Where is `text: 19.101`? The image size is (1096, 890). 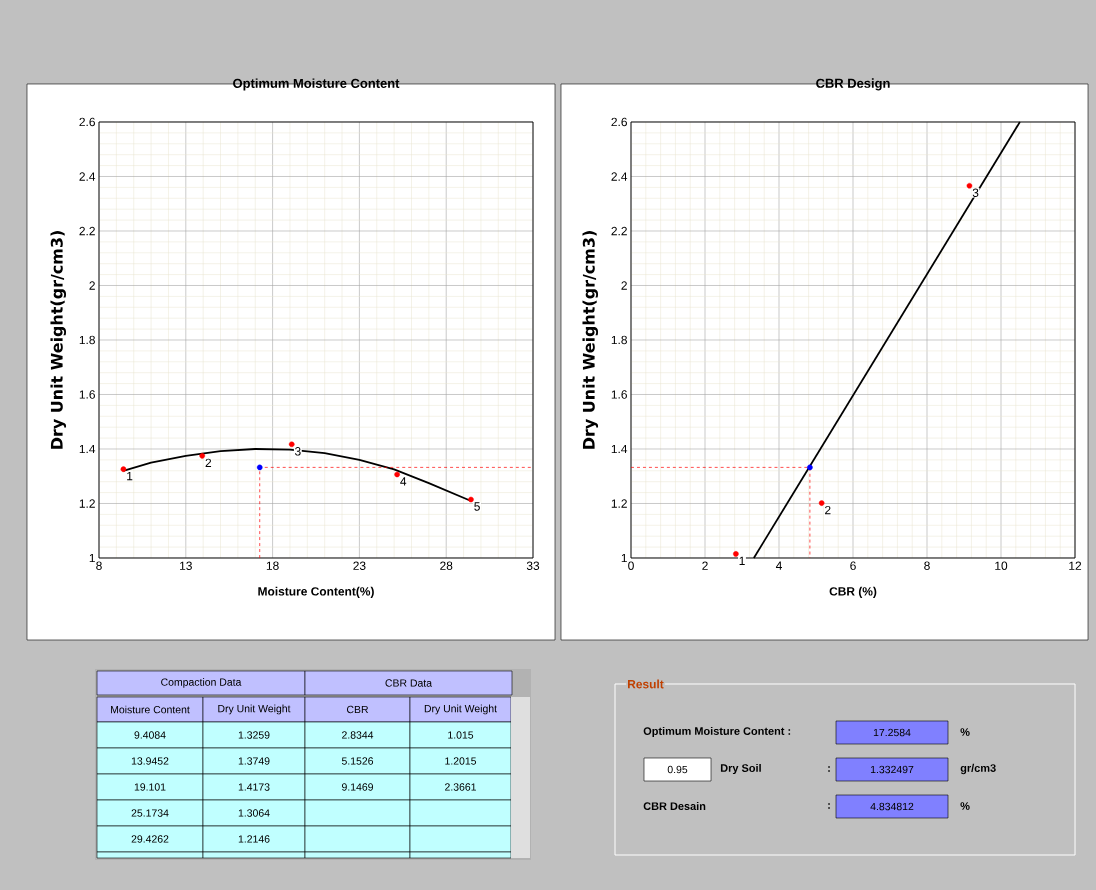 text: 19.101 is located at coordinates (150, 787).